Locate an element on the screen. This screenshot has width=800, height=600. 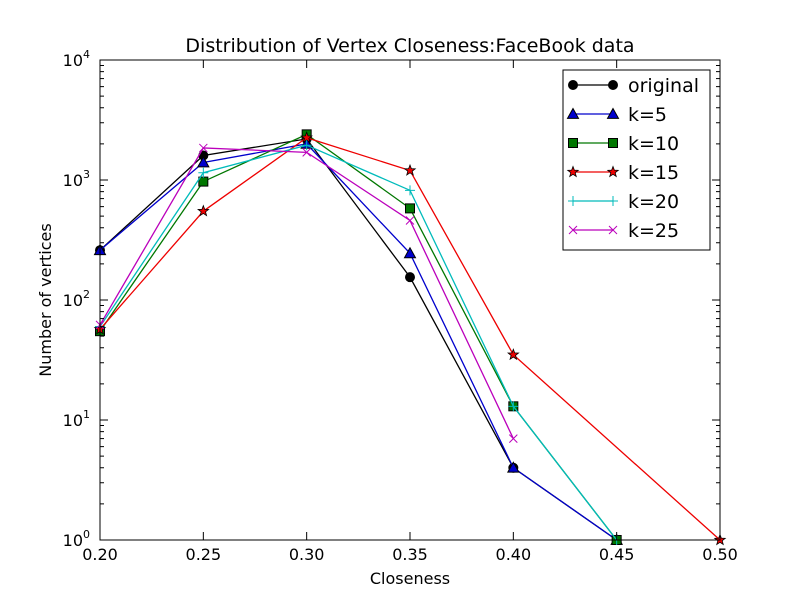
y-axis-title: Number of vertices is located at coordinates (45, 299).